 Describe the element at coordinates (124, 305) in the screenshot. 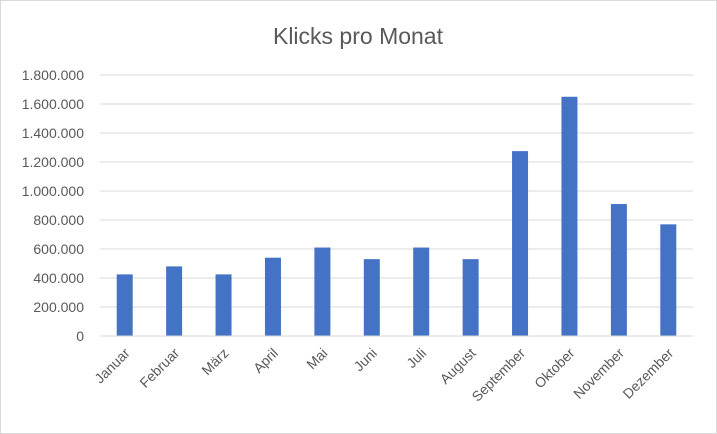

I see `bar-januar` at that location.